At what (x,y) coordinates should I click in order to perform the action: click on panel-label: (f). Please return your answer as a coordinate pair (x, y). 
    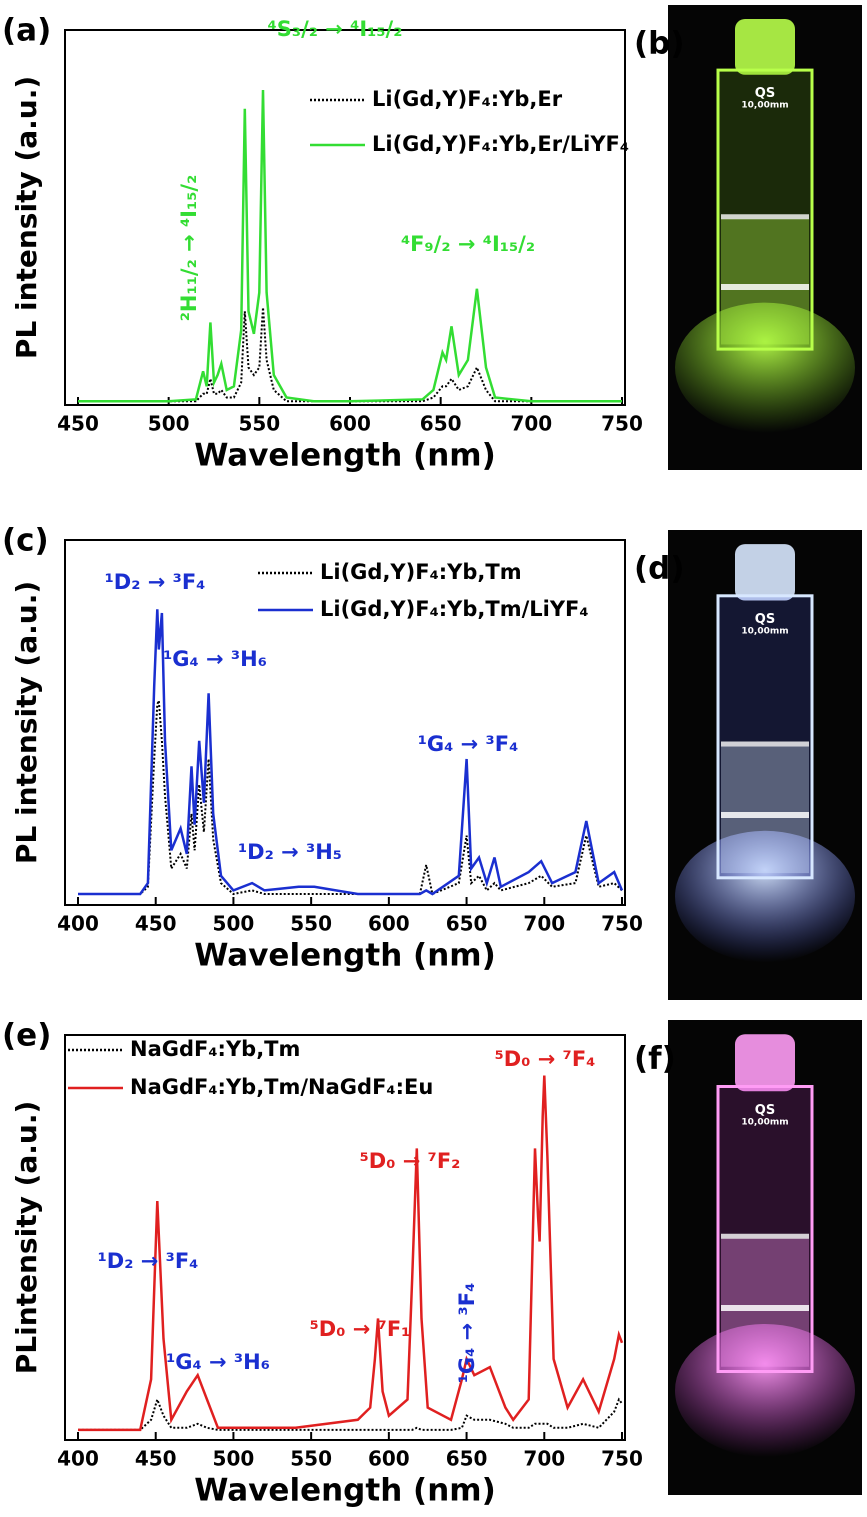
    Looking at the image, I should click on (655, 1059).